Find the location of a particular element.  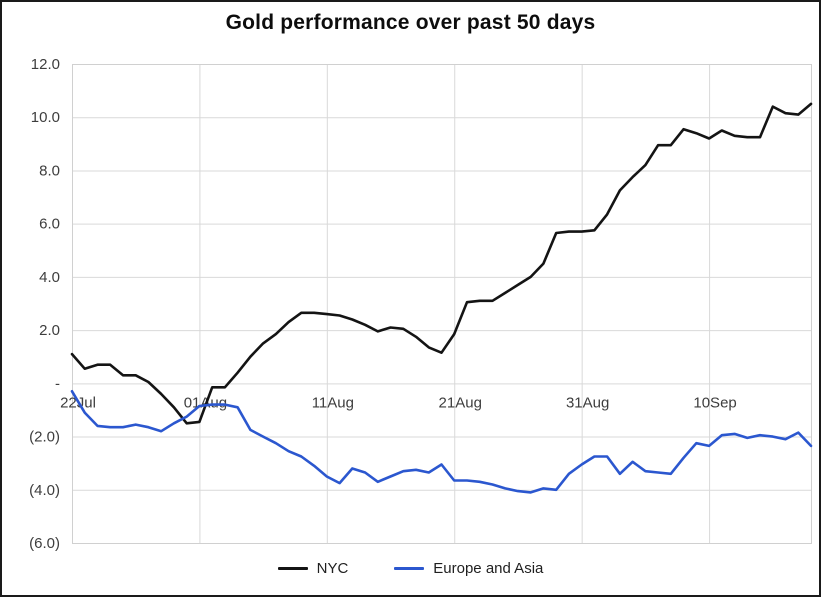

legend-label-nyc: NYC is located at coordinates (332, 568).